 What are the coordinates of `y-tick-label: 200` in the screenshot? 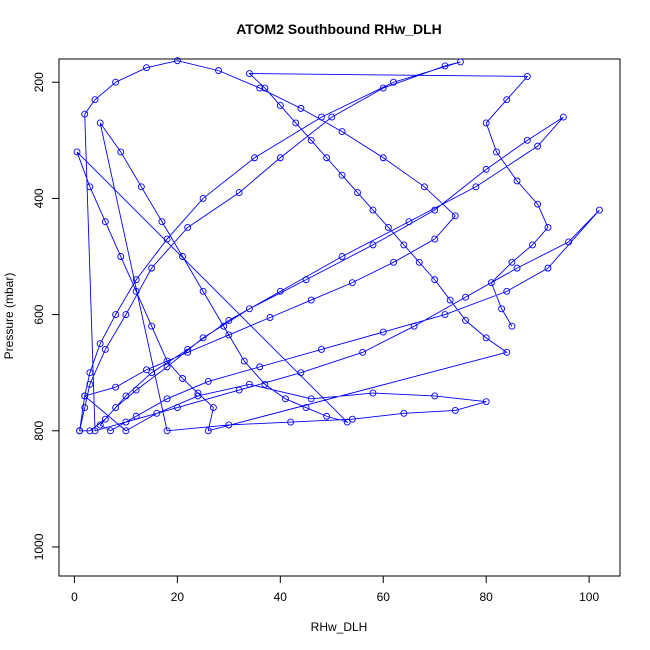 It's located at (39, 82).